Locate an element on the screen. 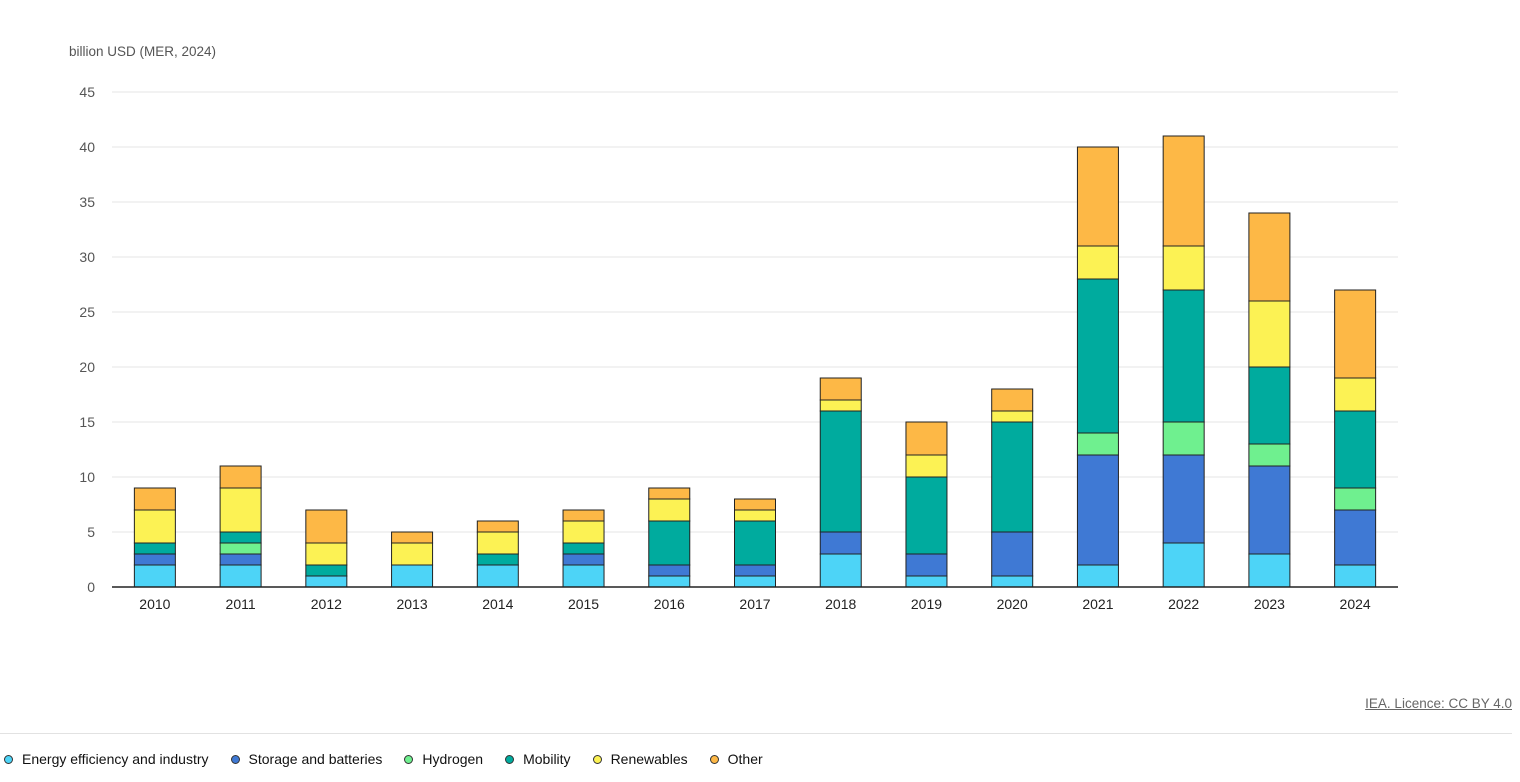  x-tick-label: 2011 is located at coordinates (241, 604).